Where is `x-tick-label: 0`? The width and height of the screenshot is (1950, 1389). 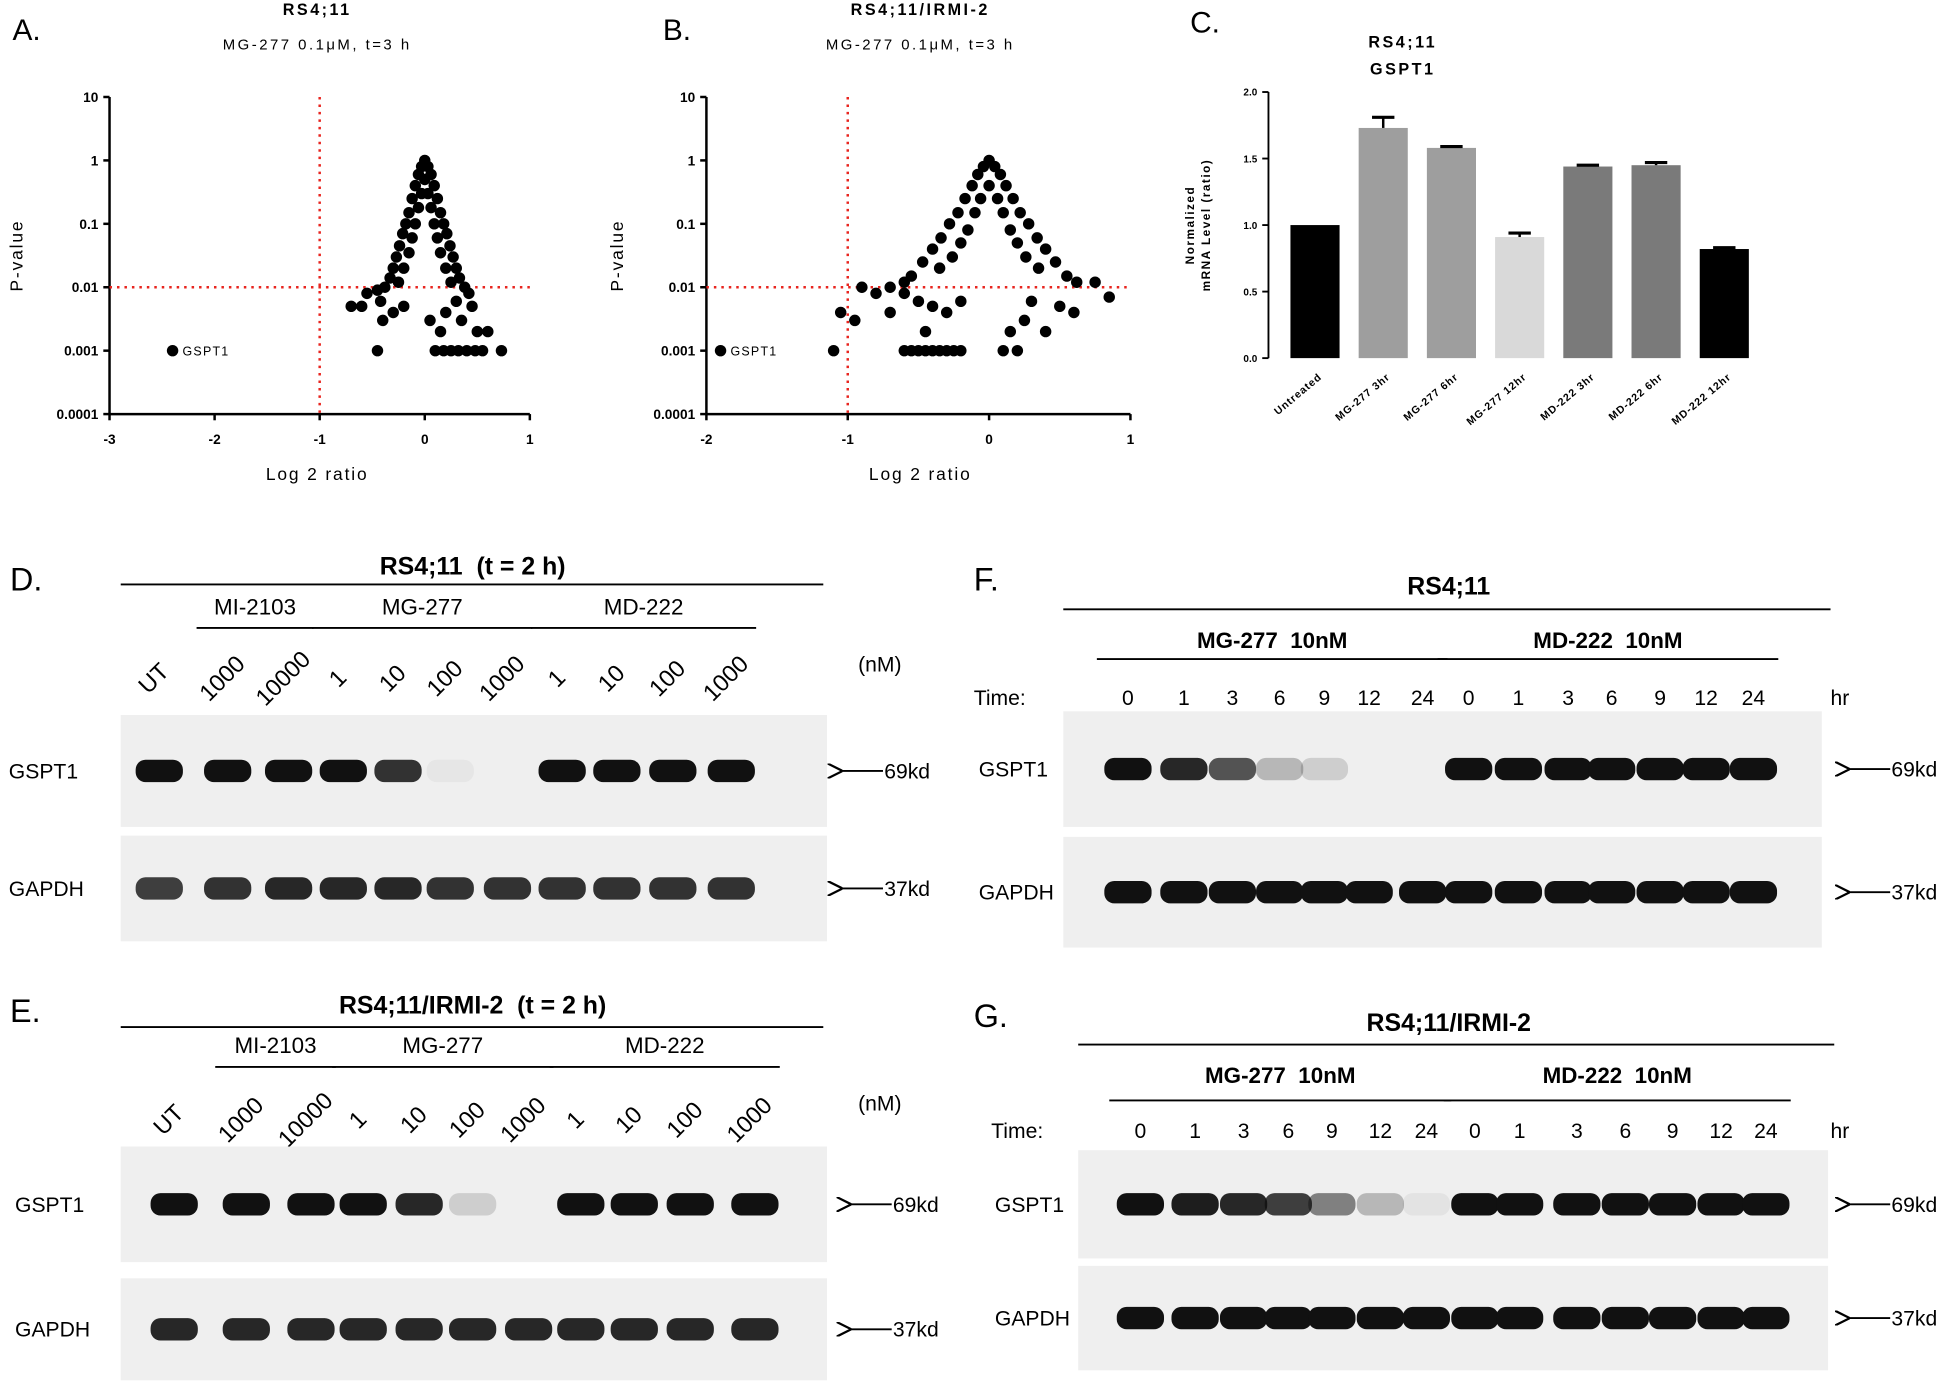 x-tick-label: 0 is located at coordinates (425, 439).